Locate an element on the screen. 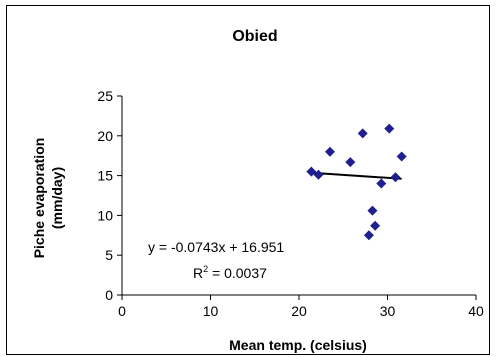  trendline is located at coordinates (356, 175).